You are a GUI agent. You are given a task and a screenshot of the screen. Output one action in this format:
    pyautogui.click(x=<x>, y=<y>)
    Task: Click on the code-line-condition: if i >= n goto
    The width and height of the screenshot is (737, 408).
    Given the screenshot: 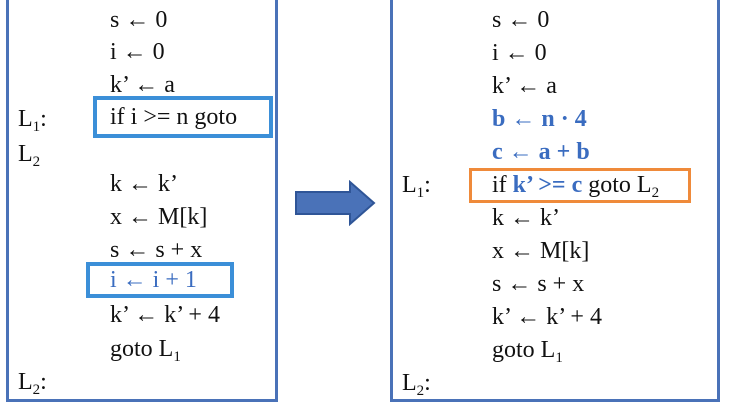 What is the action you would take?
    pyautogui.click(x=174, y=117)
    